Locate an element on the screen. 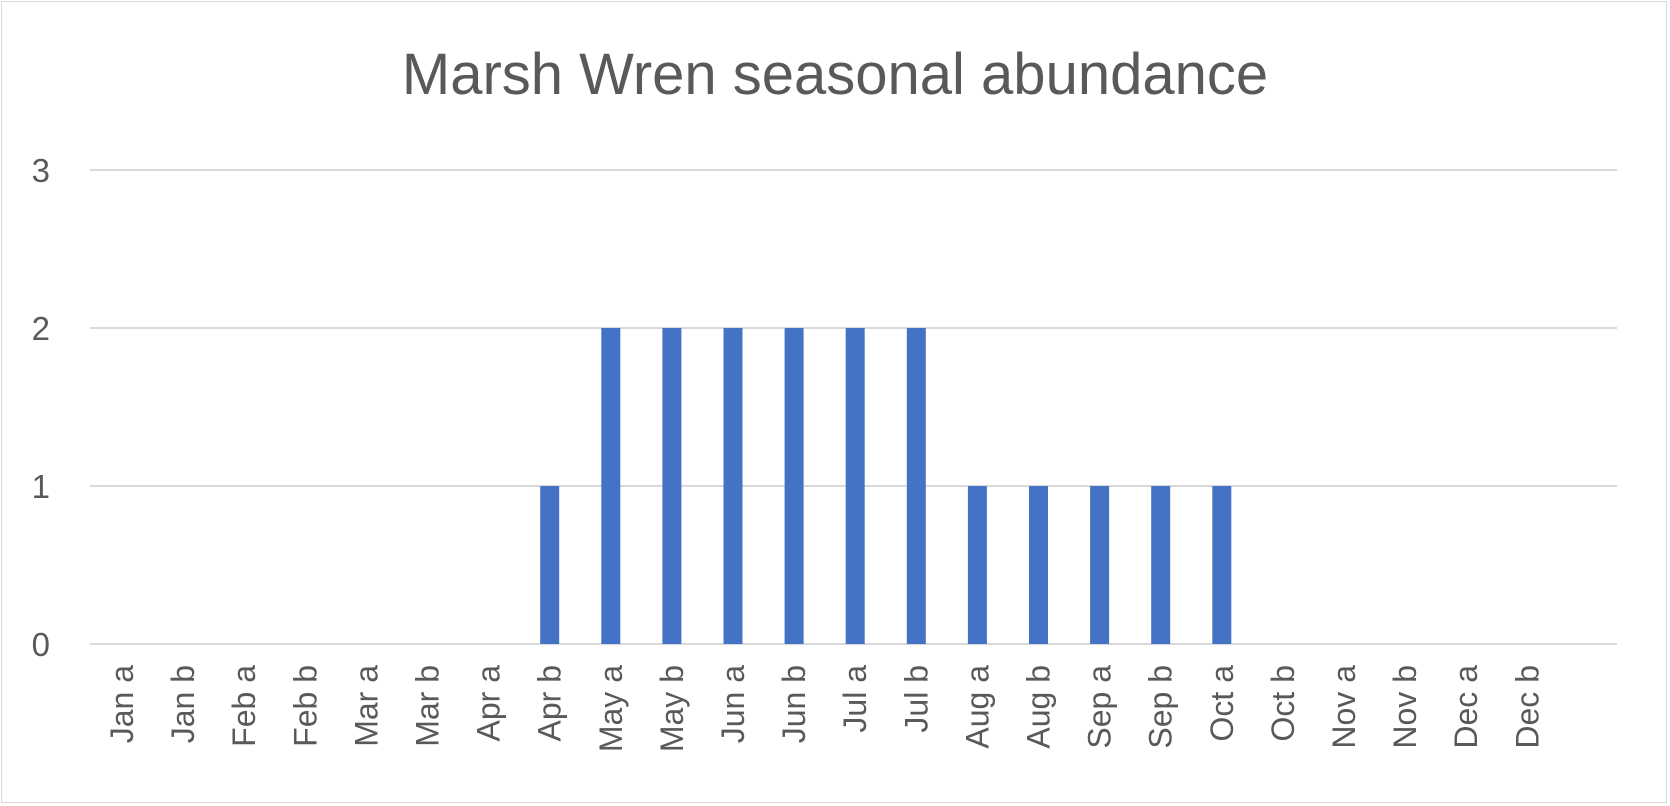  x-category-label: Nov a is located at coordinates (1344, 707).